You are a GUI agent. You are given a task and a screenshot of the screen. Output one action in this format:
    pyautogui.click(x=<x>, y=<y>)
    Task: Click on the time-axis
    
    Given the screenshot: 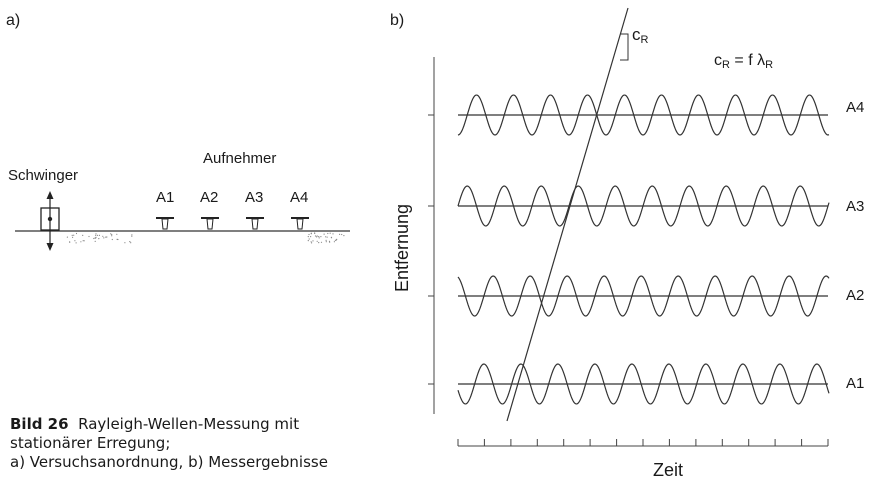 What is the action you would take?
    pyautogui.click(x=643, y=443)
    